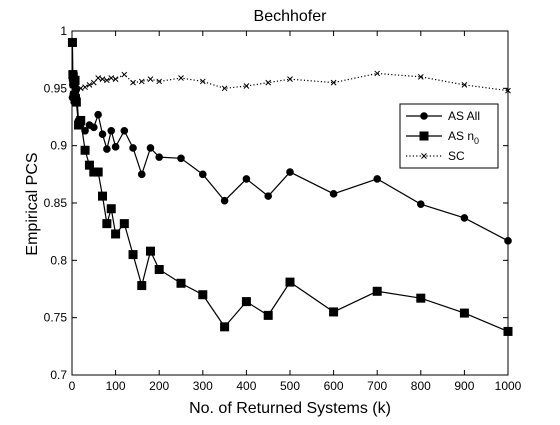 Image resolution: width=560 pixels, height=425 pixels. I want to click on y-tick-label: 0.95, so click(56, 88).